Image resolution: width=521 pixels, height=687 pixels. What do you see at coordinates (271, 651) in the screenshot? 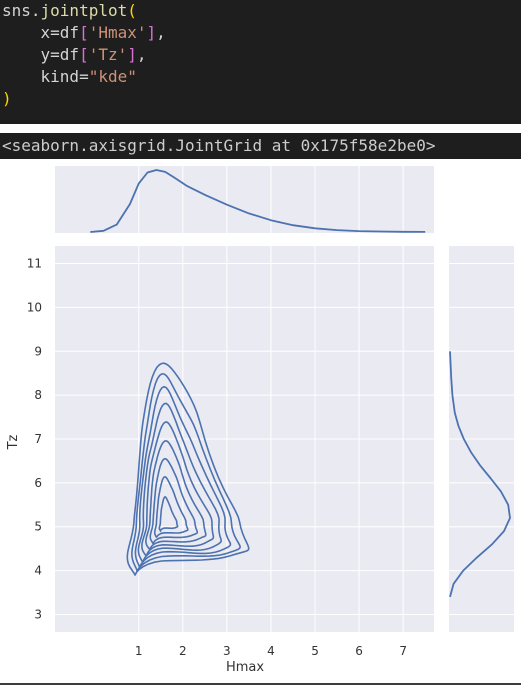
I see `x-tick-label: 4` at bounding box center [271, 651].